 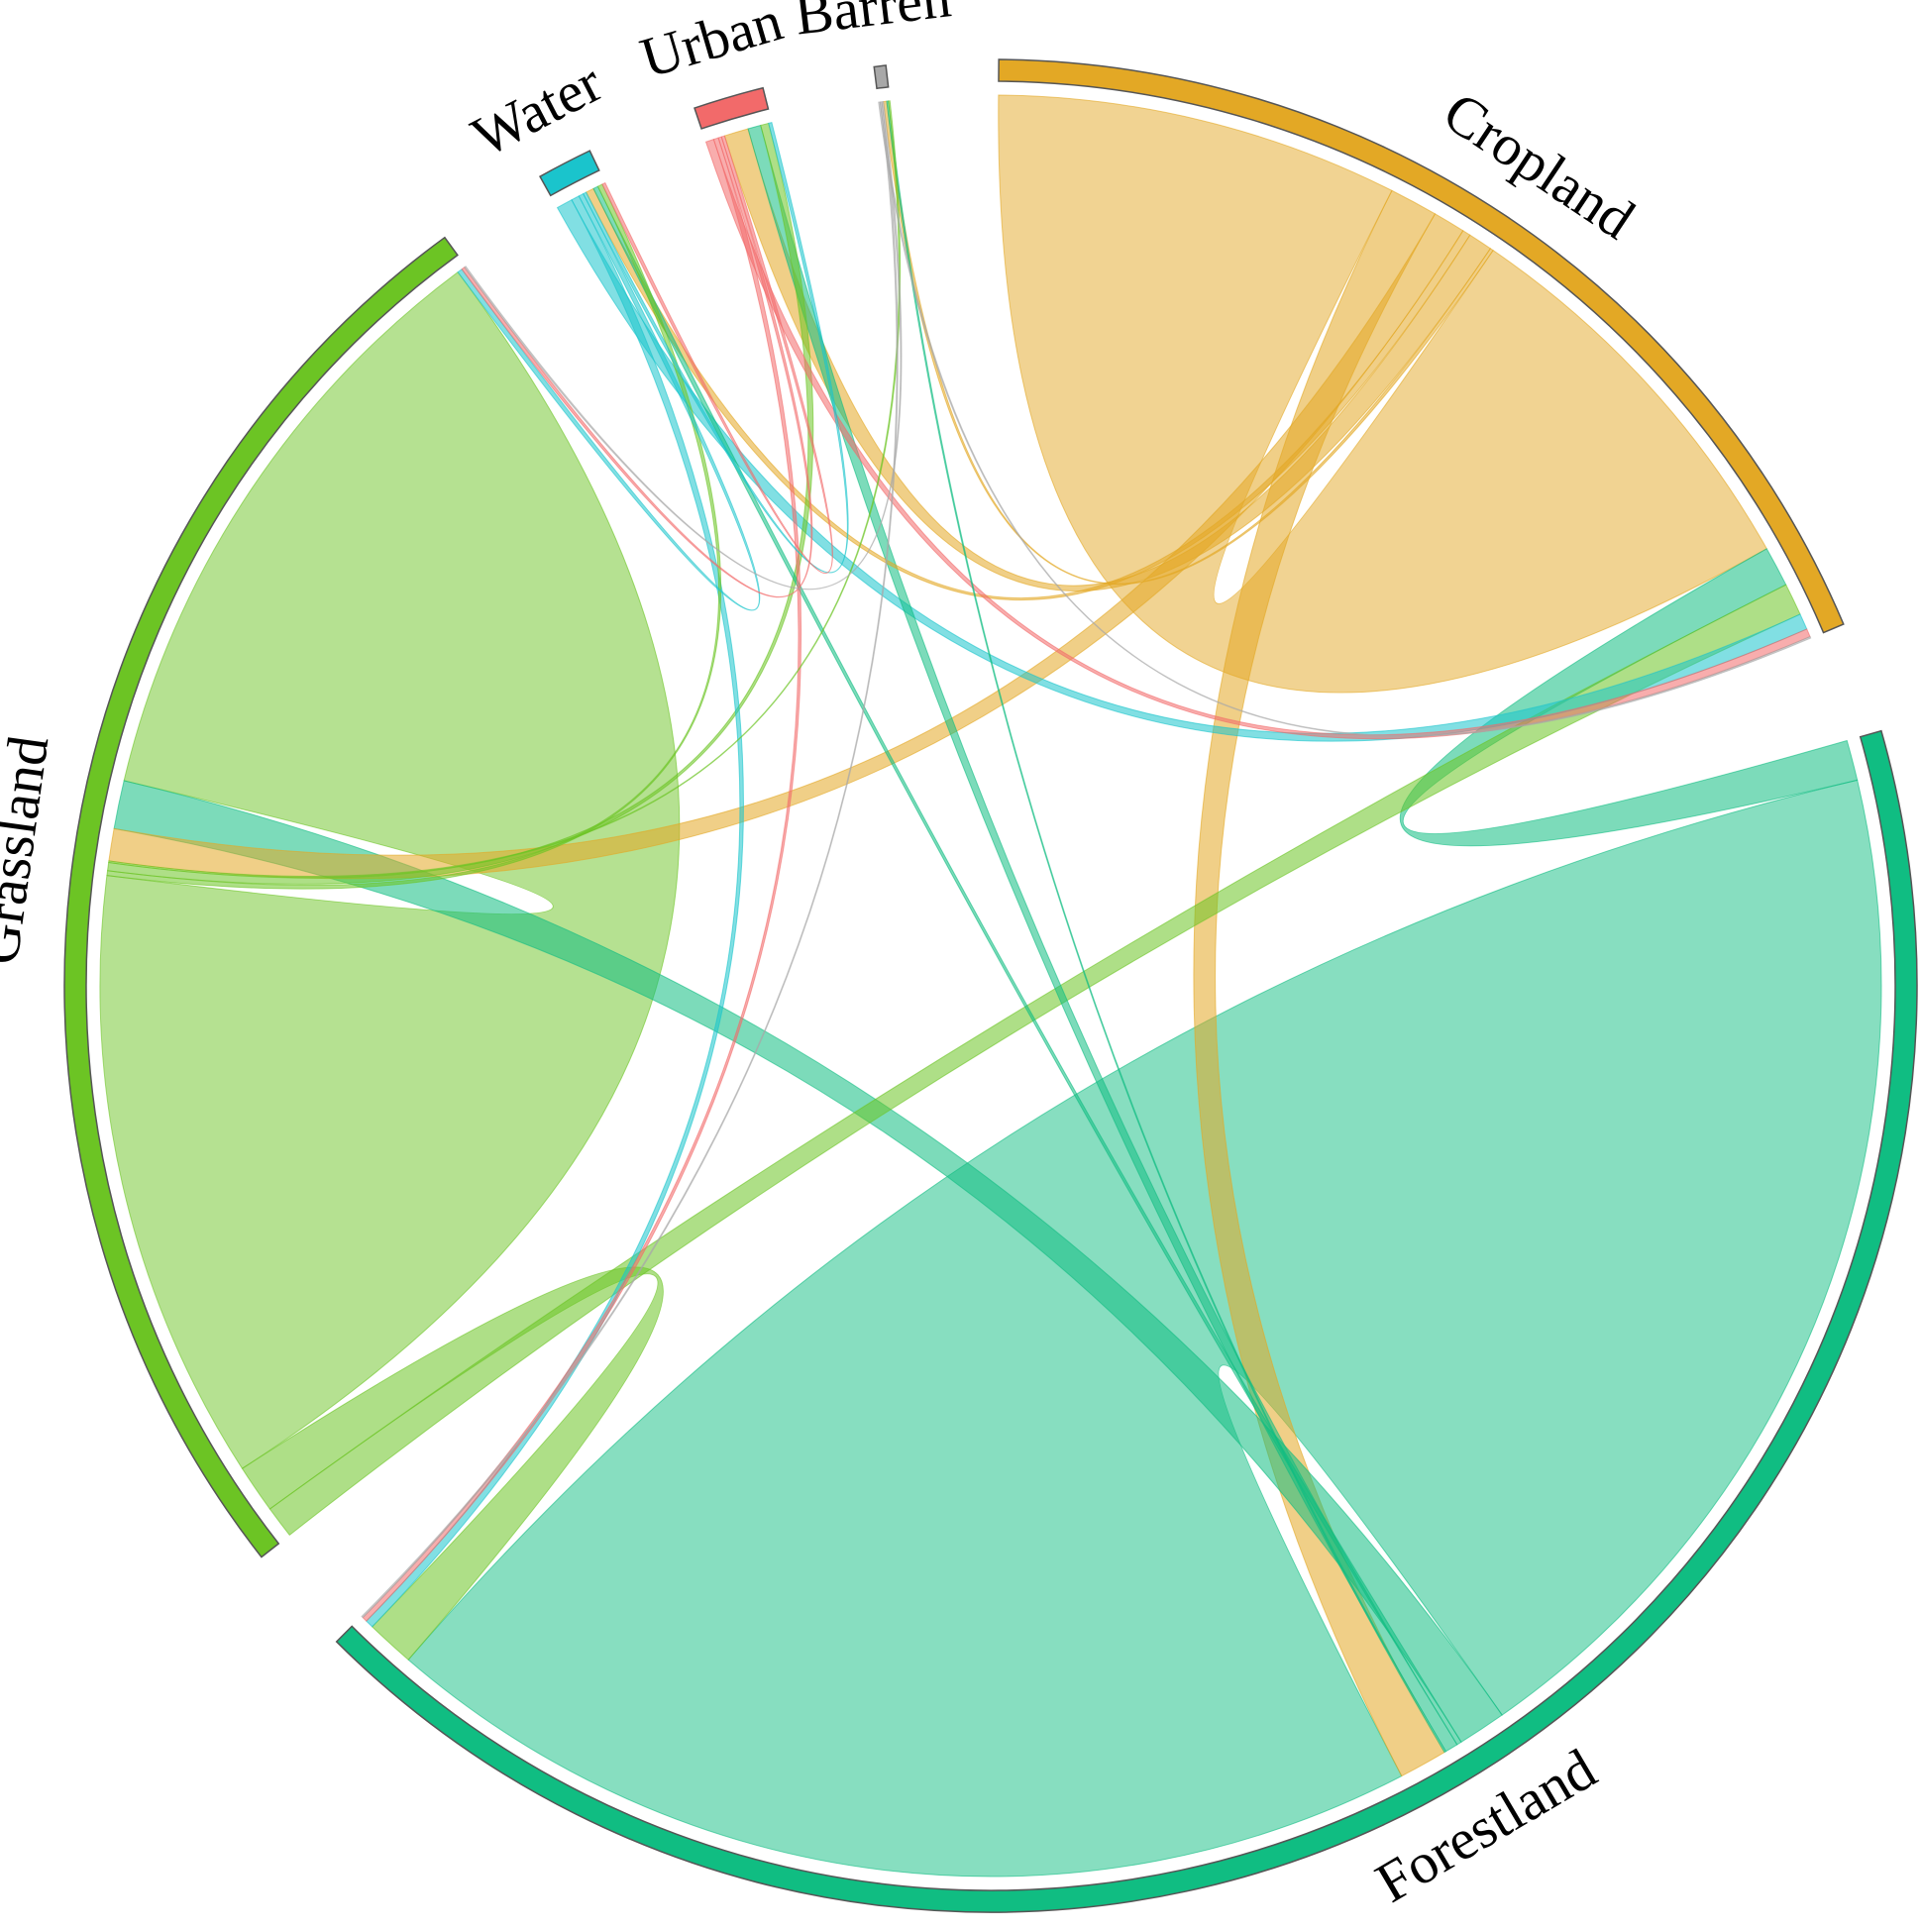 What do you see at coordinates (711, 45) in the screenshot?
I see `sector-label: Urban` at bounding box center [711, 45].